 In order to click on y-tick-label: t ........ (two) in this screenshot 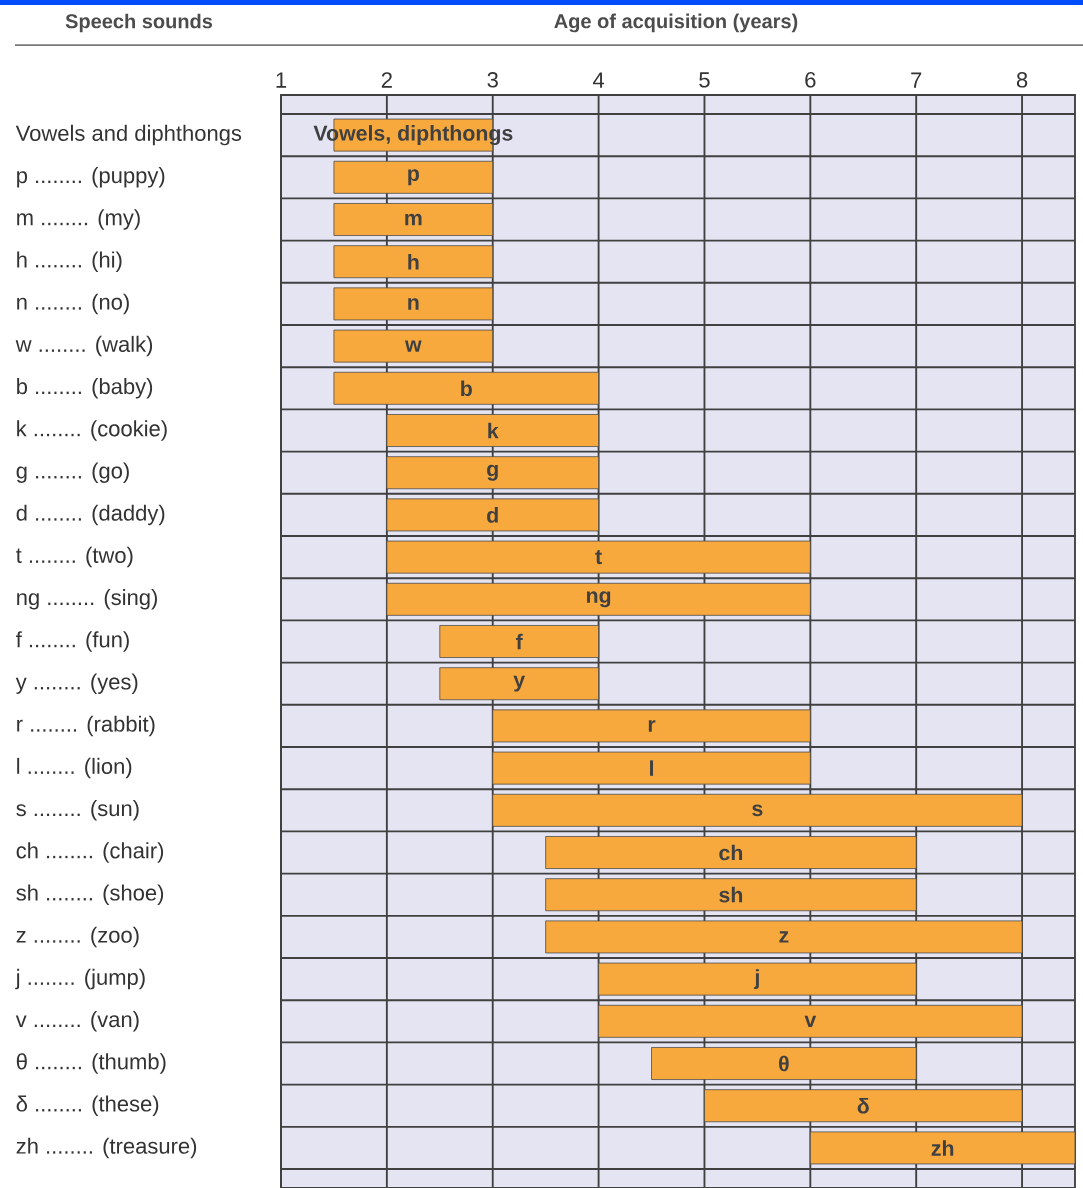, I will do `click(74, 557)`.